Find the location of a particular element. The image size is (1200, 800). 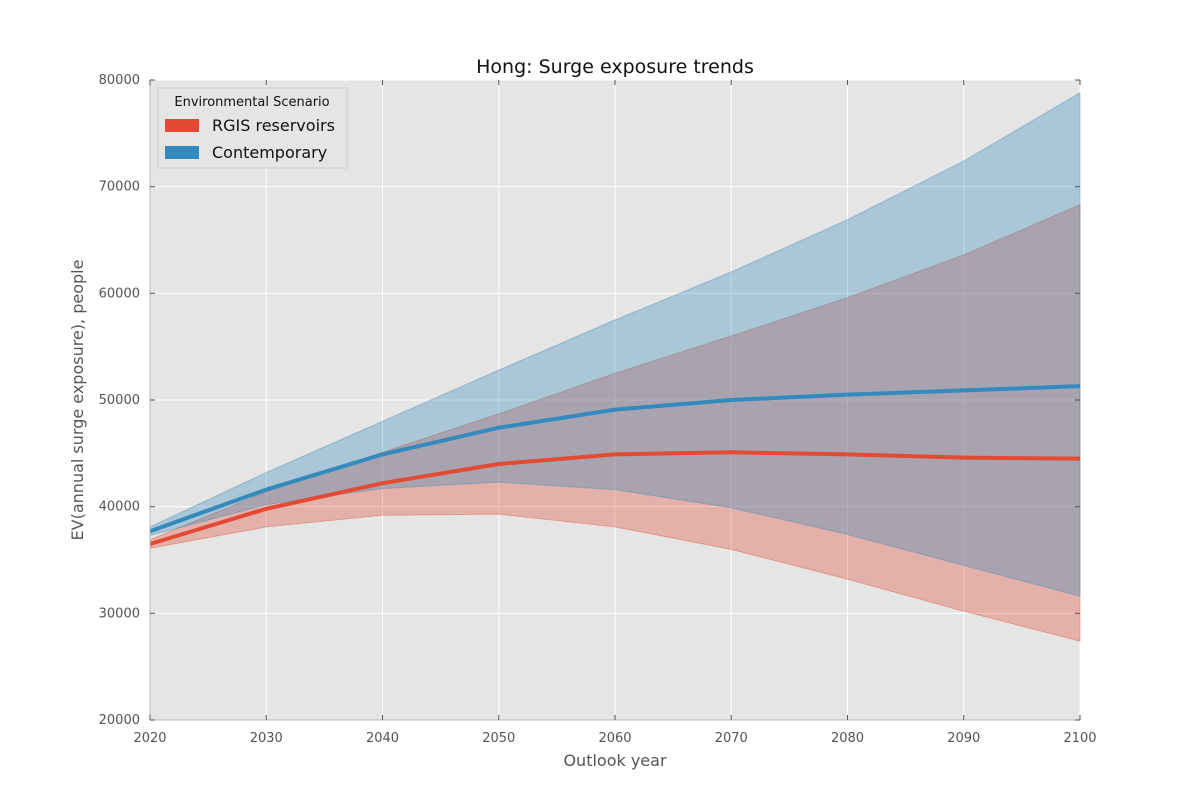

y-tick-label: 60000 is located at coordinates (119, 293).